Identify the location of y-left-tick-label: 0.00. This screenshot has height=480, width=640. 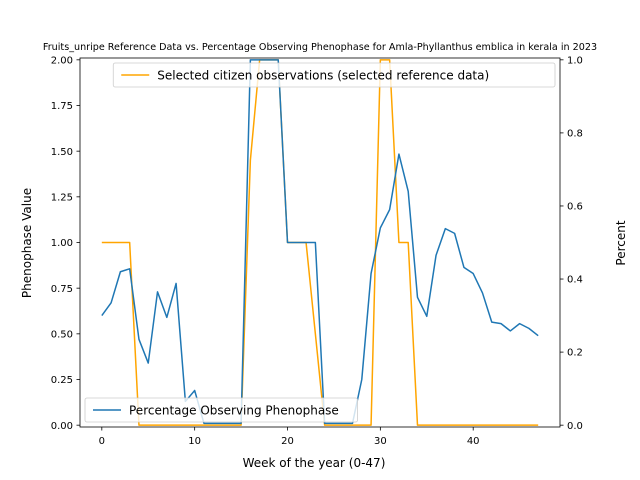
(62, 426).